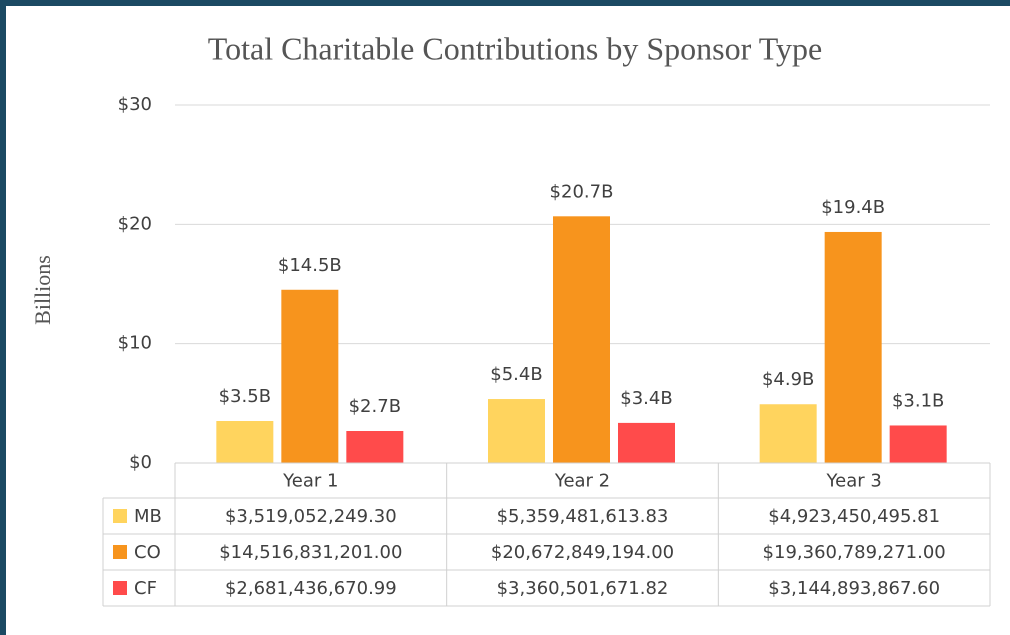  Describe the element at coordinates (582, 191) in the screenshot. I see `data-label: $20.7B` at that location.